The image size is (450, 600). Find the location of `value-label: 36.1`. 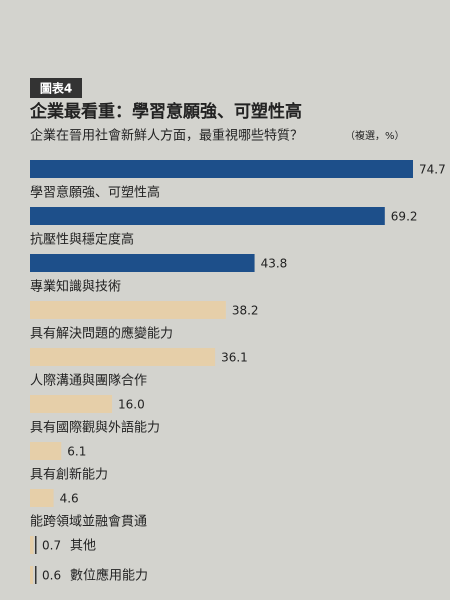

value-label: 36.1 is located at coordinates (234, 358).